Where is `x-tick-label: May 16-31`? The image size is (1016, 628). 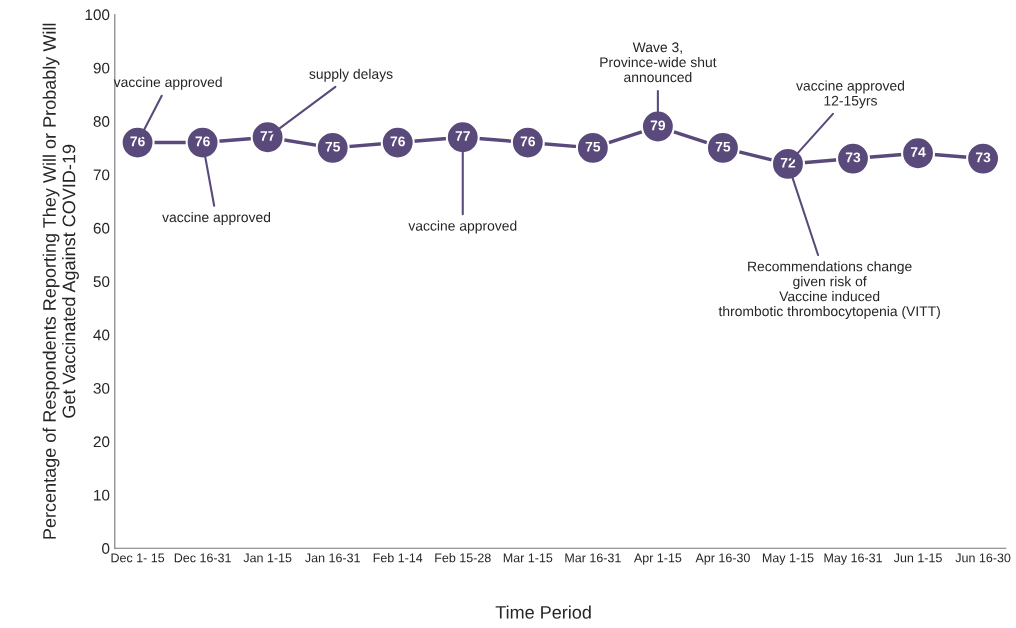
x-tick-label: May 16-31 is located at coordinates (853, 559).